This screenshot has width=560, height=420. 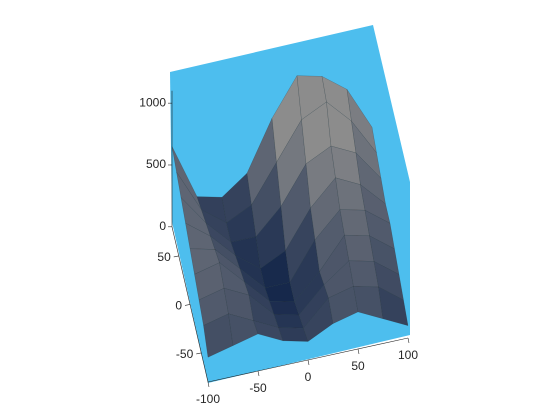 I want to click on y-tick-label: 0, so click(x=178, y=306).